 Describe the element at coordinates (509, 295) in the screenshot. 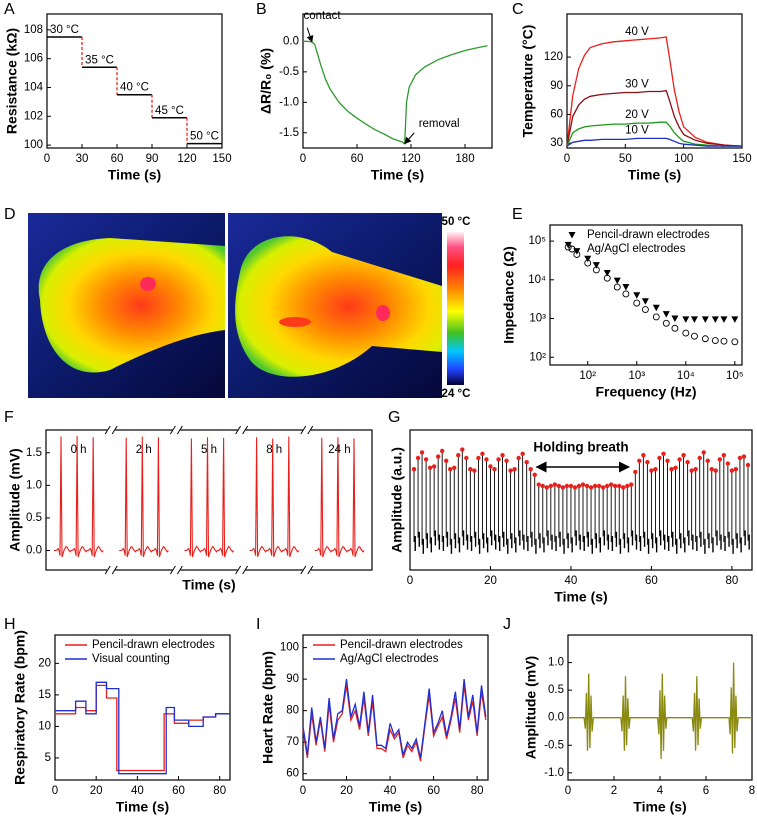

I see `y-axis-label: Impedance (Ω)` at that location.